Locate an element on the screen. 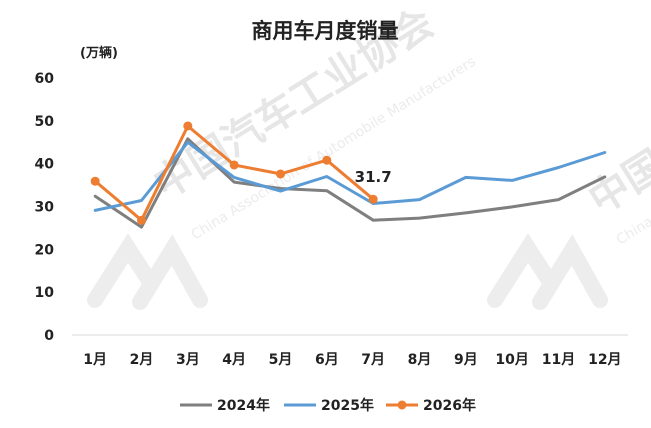  x-axis-ticks: 1月 2月 3月 4月 5月 6月 7月 8月 9月 10月 11月 12月 is located at coordinates (352, 360).